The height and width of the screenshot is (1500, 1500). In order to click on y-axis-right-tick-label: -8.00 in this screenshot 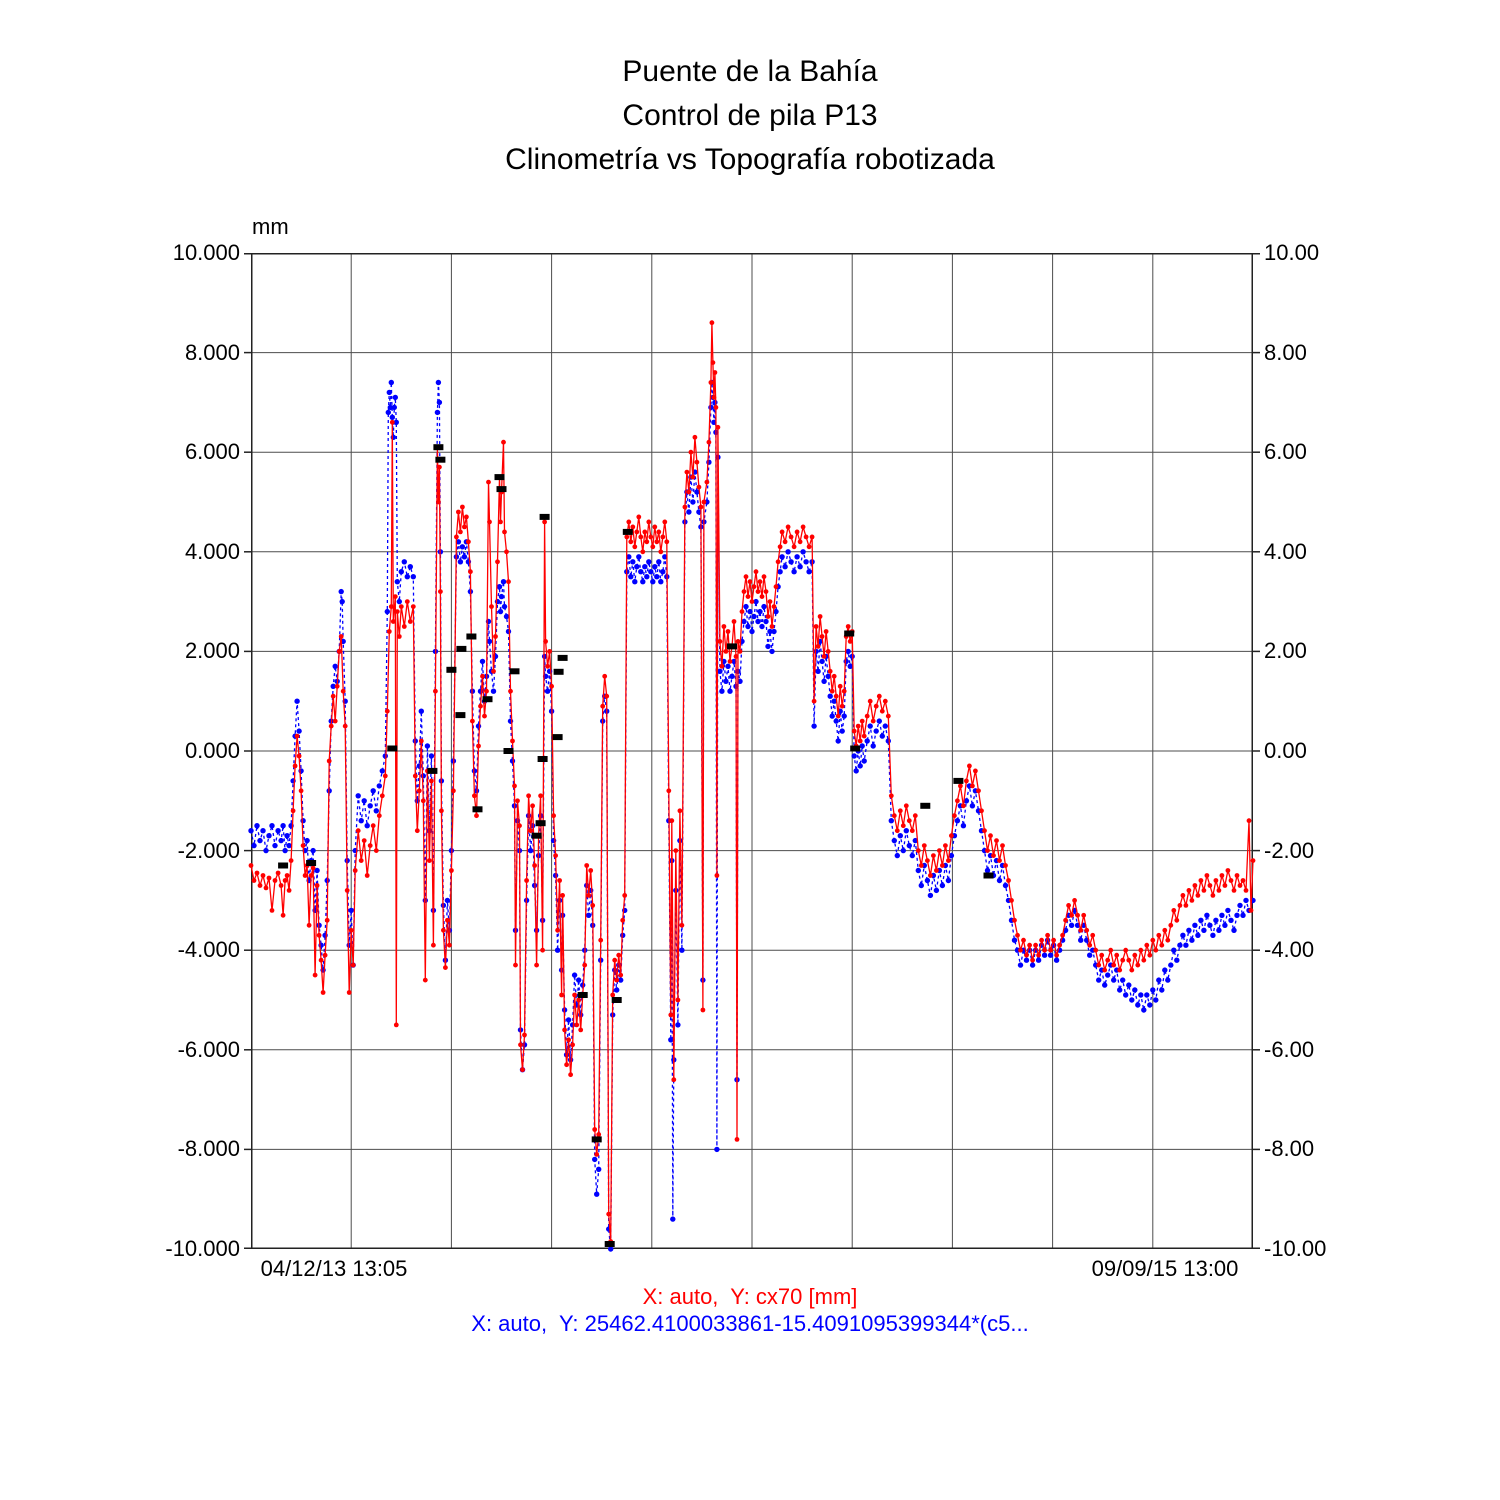, I will do `click(1289, 1149)`.